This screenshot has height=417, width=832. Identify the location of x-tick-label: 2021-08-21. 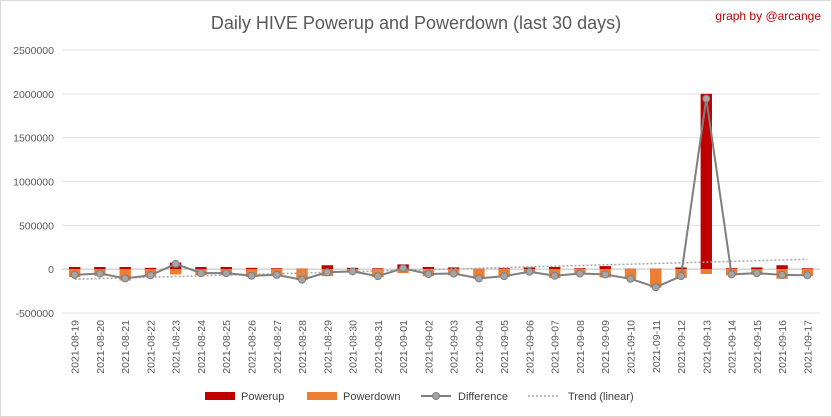
(126, 347).